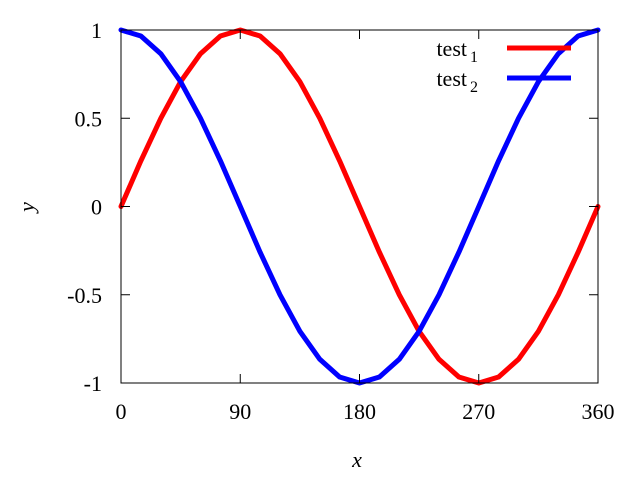 The width and height of the screenshot is (640, 480). What do you see at coordinates (89, 118) in the screenshot?
I see `y-tick-label: 0.5` at bounding box center [89, 118].